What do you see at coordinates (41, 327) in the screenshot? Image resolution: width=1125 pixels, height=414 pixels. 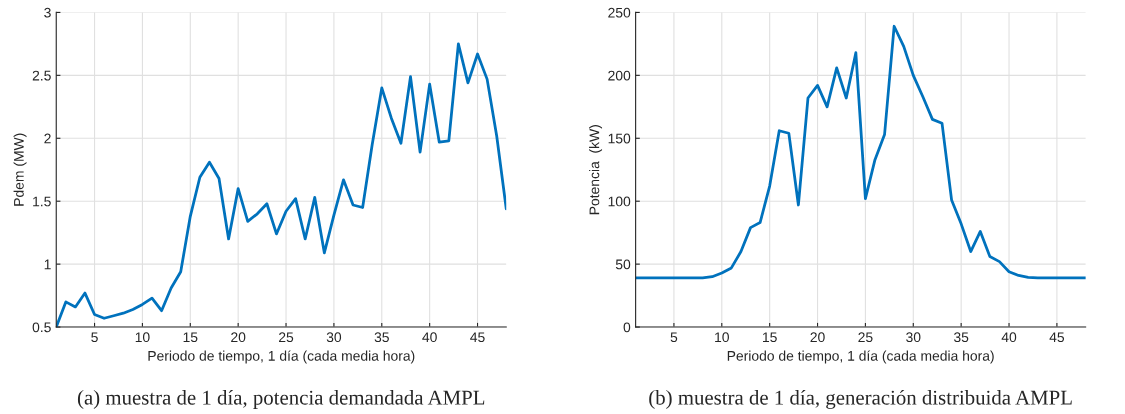 I see `y-tick-label: 0.5` at bounding box center [41, 327].